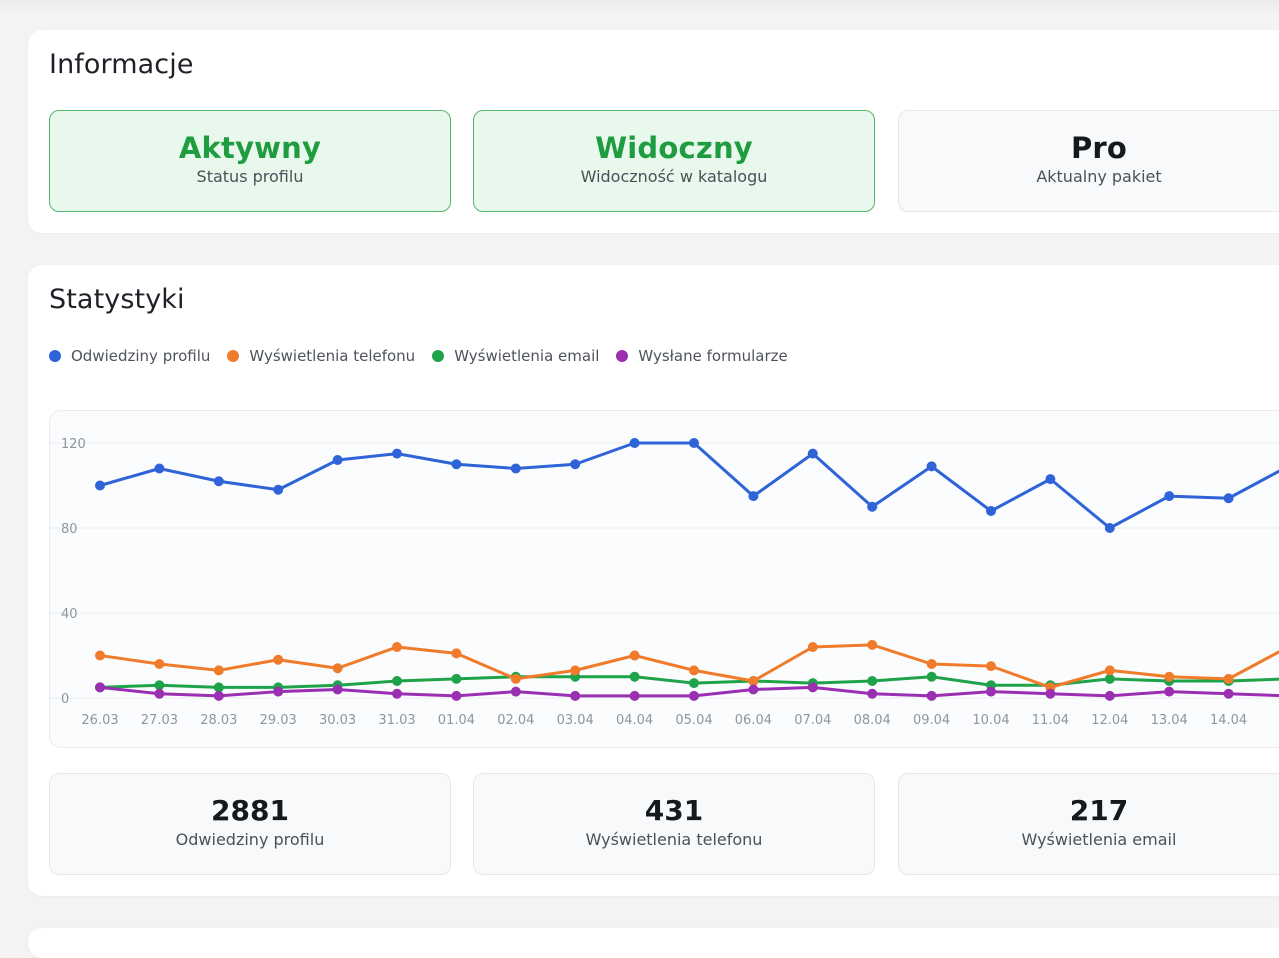  What do you see at coordinates (753, 720) in the screenshot?
I see `x-tick-label: 06.04` at bounding box center [753, 720].